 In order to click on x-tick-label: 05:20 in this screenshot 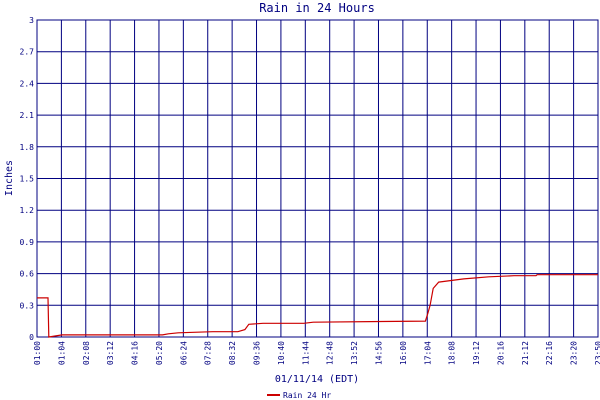, I will do `click(159, 353)`.